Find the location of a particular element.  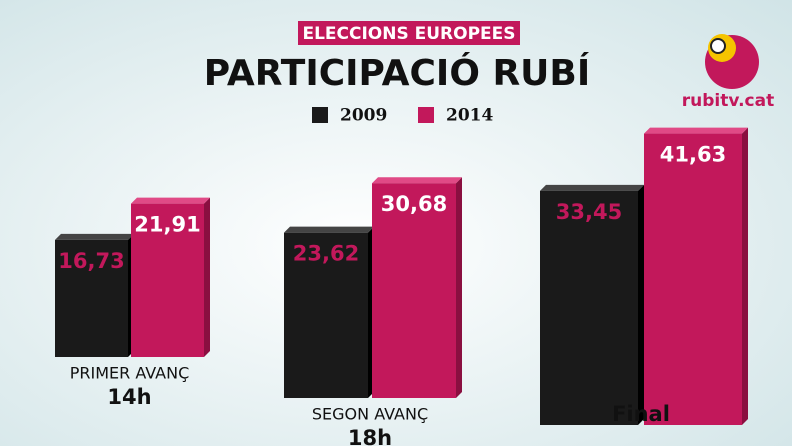

value-label: 16,73 is located at coordinates (91, 261).